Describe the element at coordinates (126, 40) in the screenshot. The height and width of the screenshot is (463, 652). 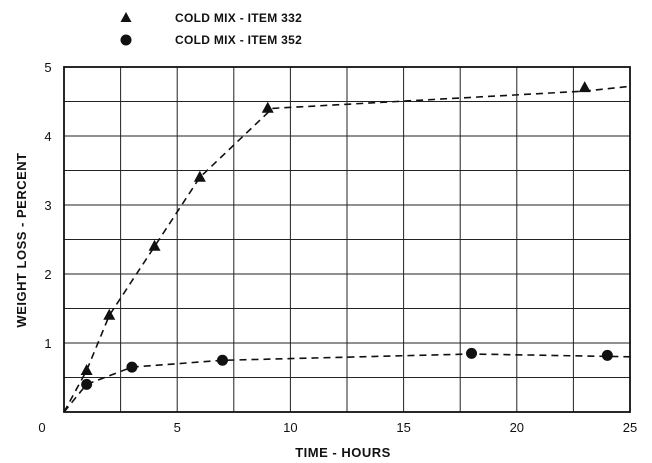
I see `legend-circle-marker` at that location.